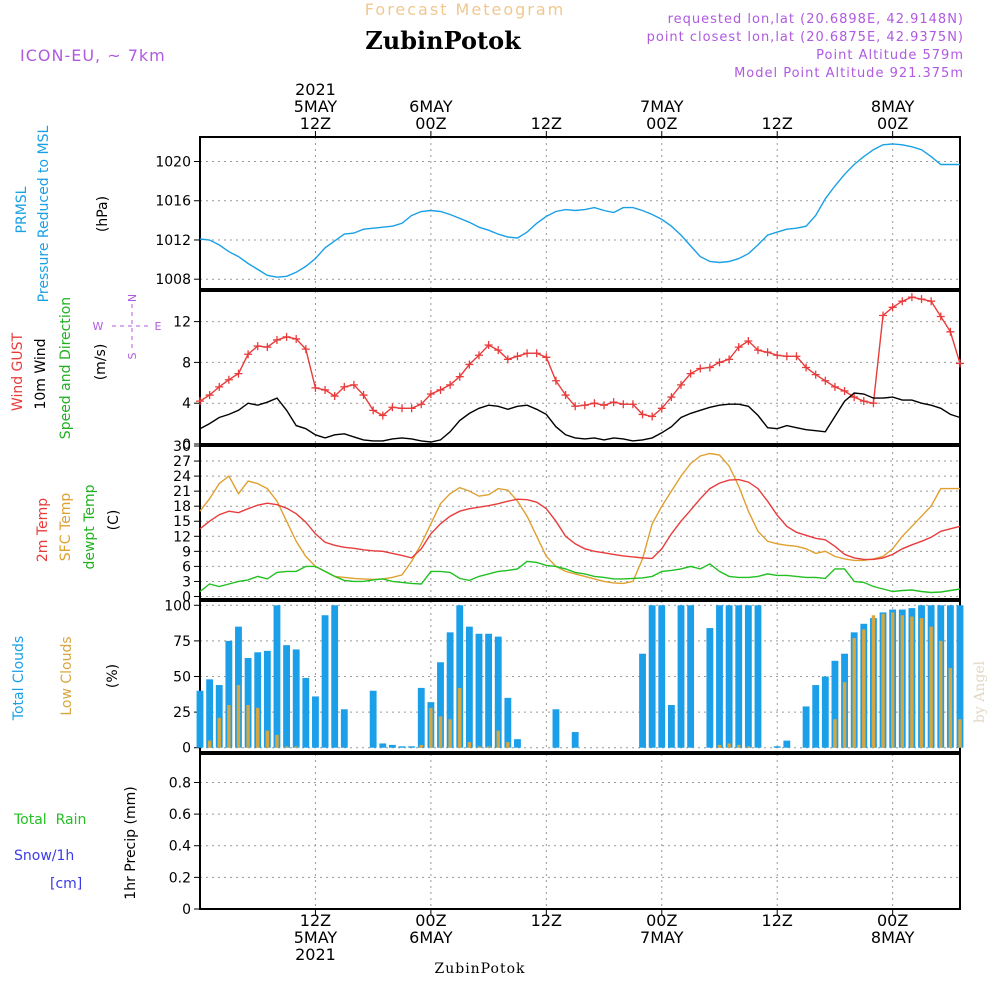  Describe the element at coordinates (127, 327) in the screenshot. I see `compass-rose: W E N S` at that location.